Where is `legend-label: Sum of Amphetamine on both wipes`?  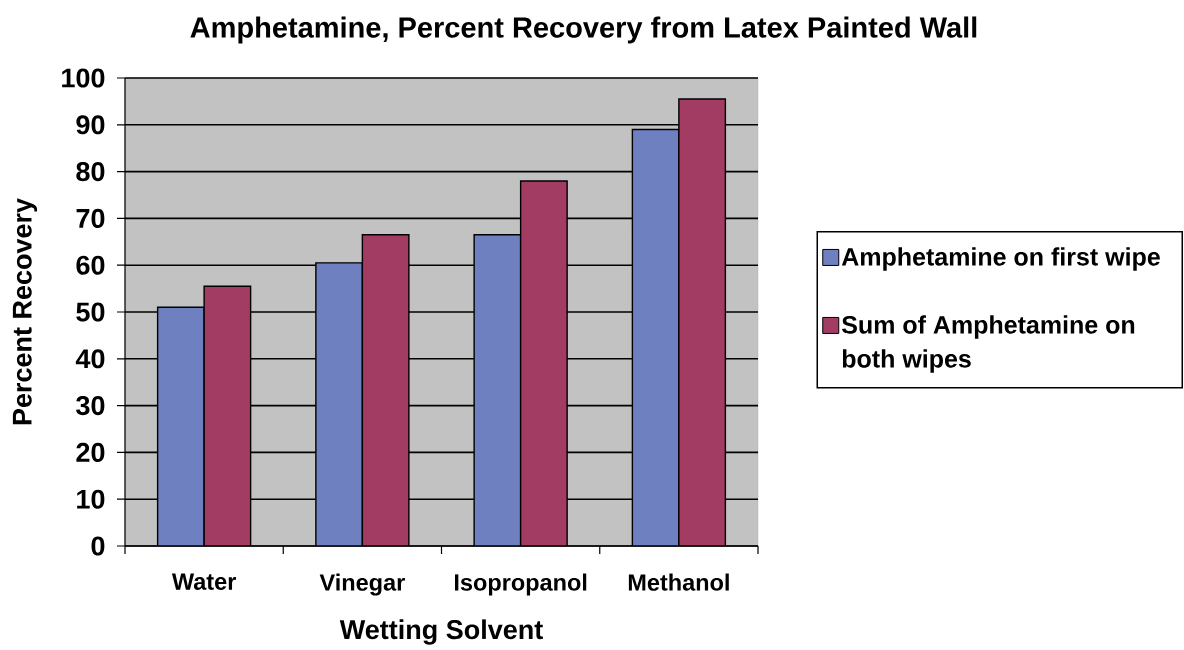 legend-label: Sum of Amphetamine on both wipes is located at coordinates (988, 344).